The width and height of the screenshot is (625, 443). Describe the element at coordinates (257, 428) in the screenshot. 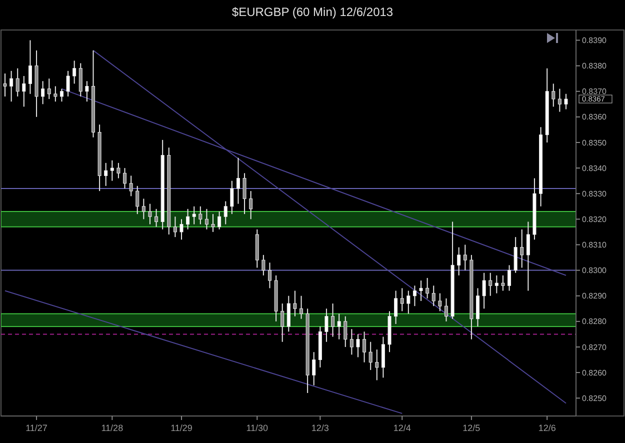

I see `x-tick-label: 11/30` at that location.